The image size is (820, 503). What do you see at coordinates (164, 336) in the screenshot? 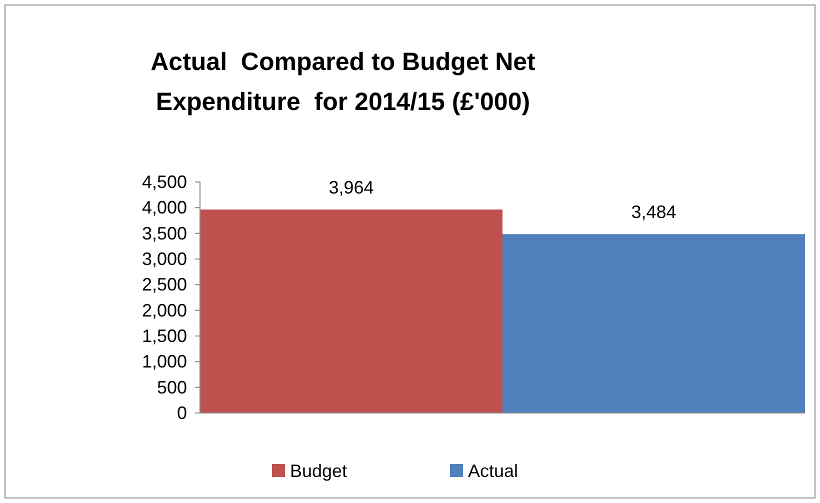
I see `y-tick-label: 1,500` at bounding box center [164, 336].